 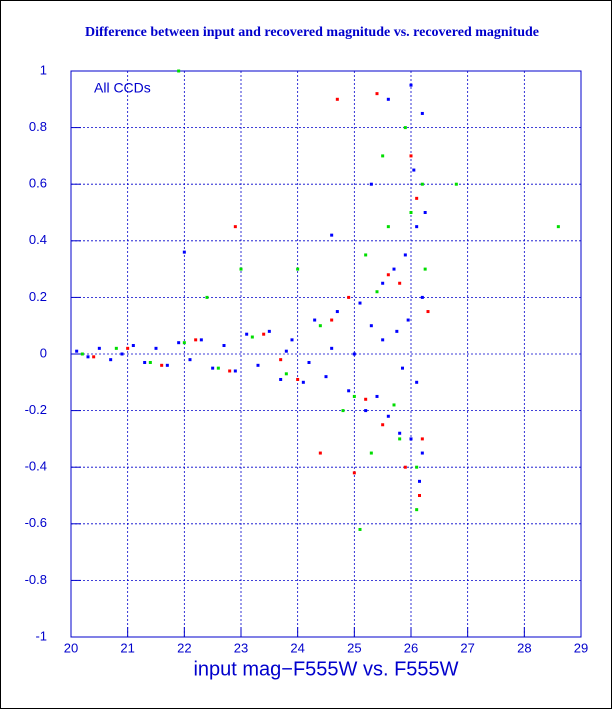 I want to click on y-tick-label: 0.2, so click(x=38, y=296).